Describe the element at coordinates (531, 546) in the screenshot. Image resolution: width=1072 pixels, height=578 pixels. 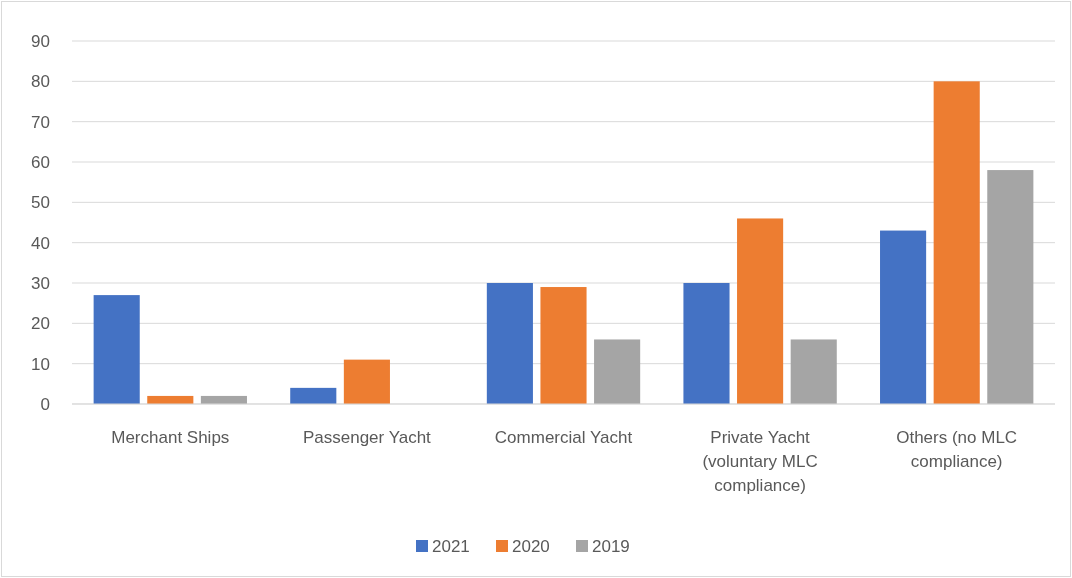
I see `legend-label: 2020` at that location.